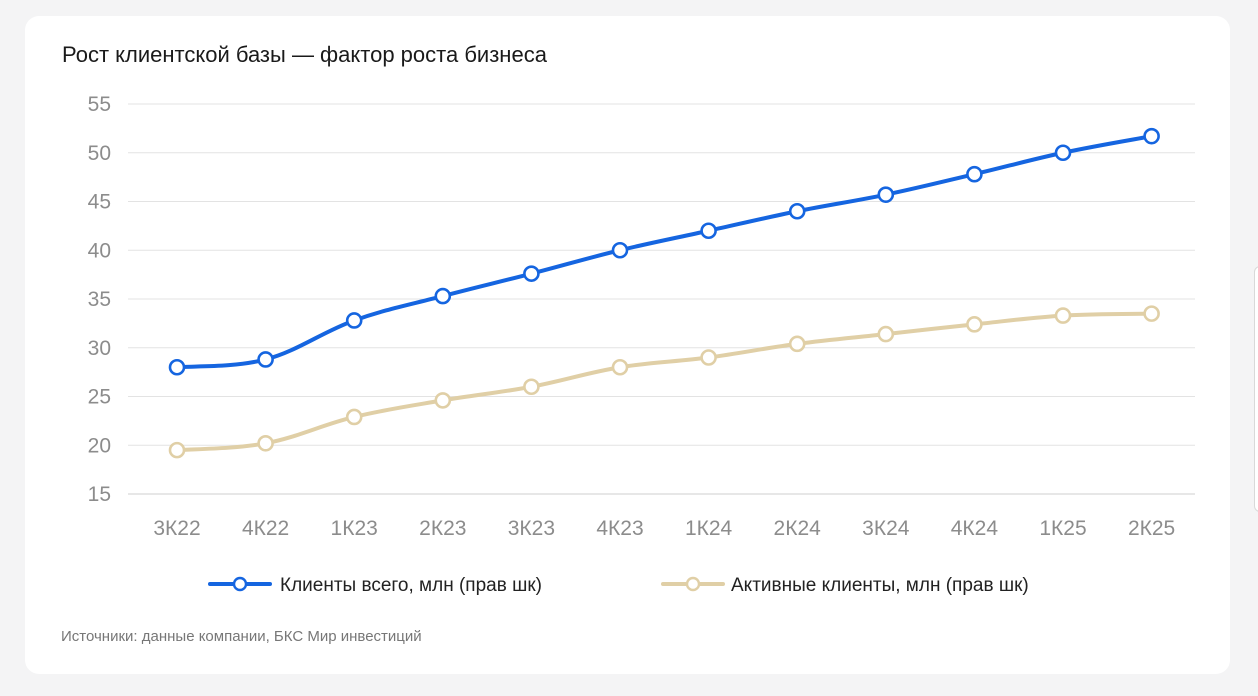 This screenshot has height=696, width=1258. What do you see at coordinates (1062, 528) in the screenshot?
I see `x-tick-label: 1К25` at bounding box center [1062, 528].